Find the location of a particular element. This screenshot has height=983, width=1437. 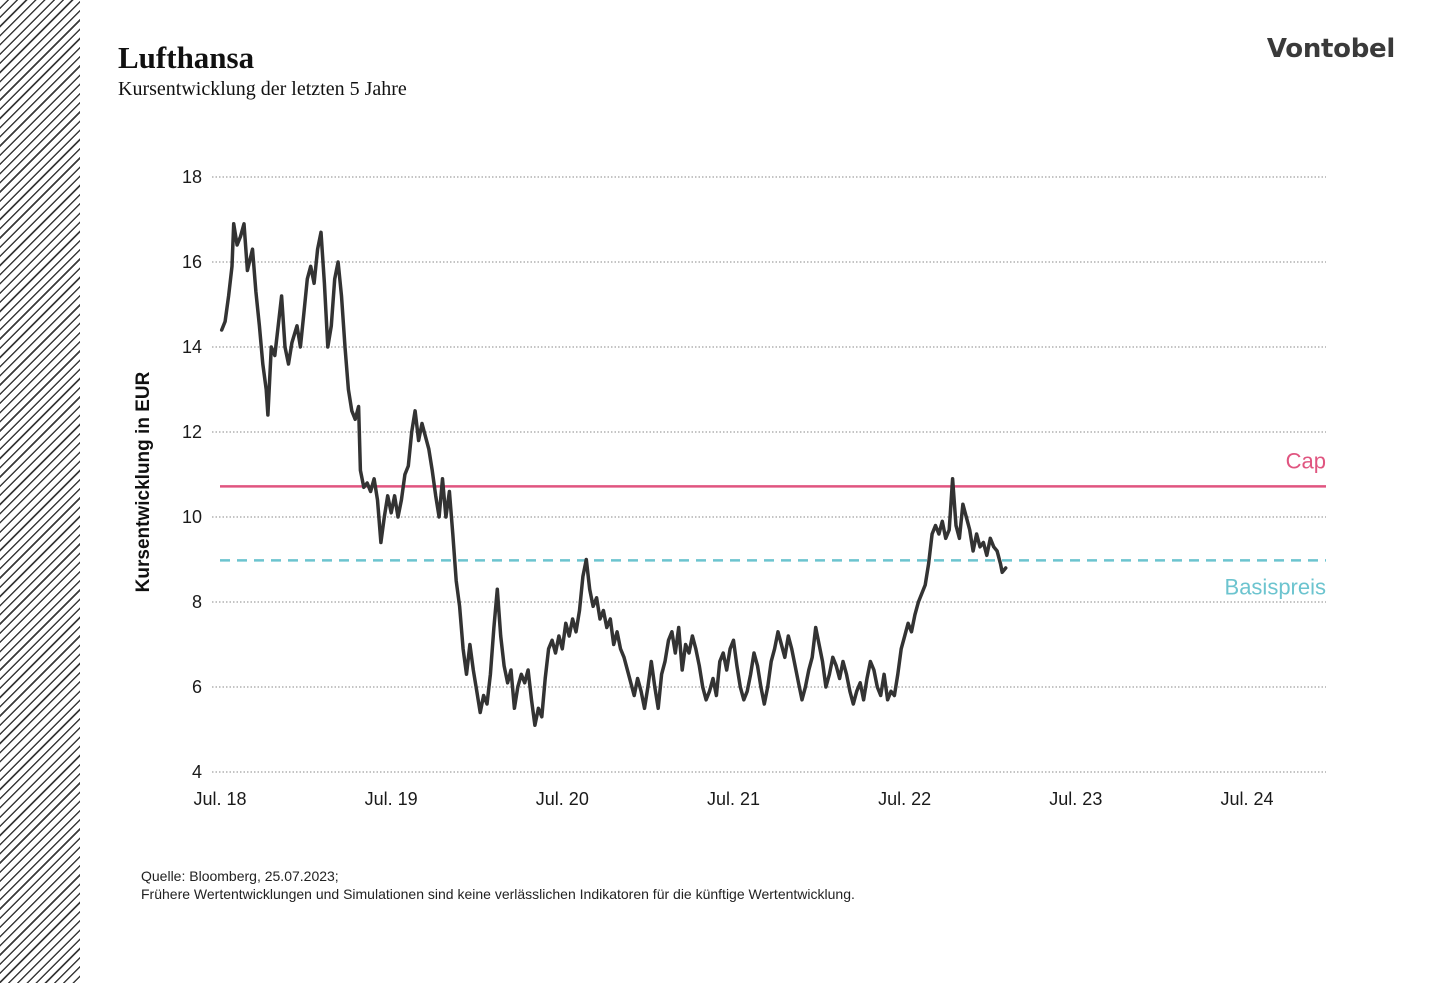

x-tick-label: Jul. 19 is located at coordinates (391, 799).